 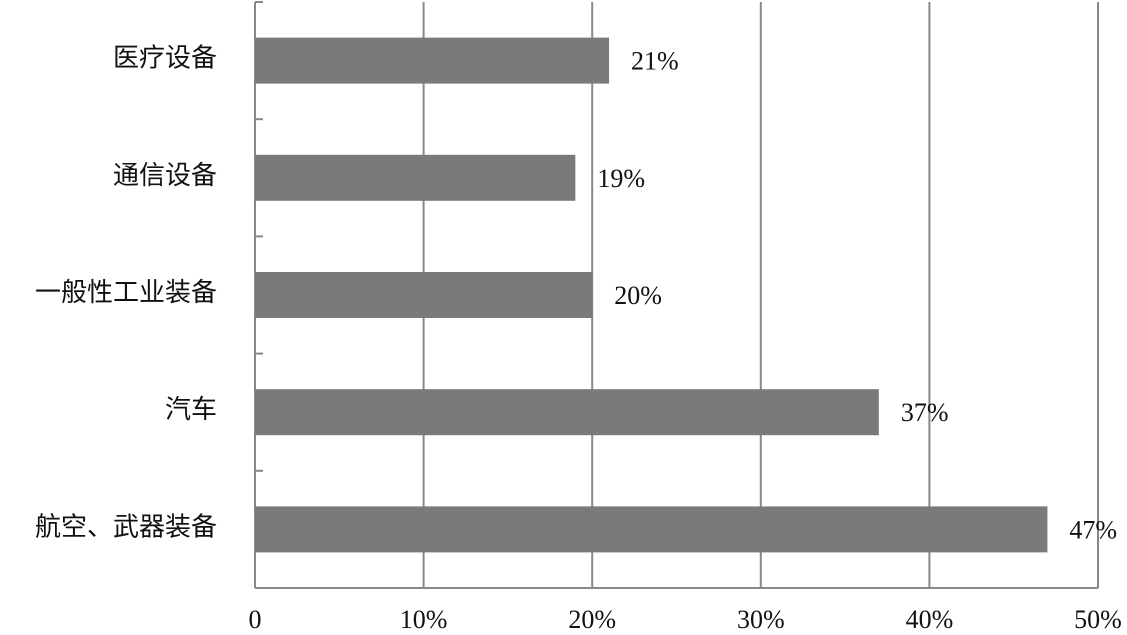 What do you see at coordinates (638, 295) in the screenshot?
I see `value-label: 20%` at bounding box center [638, 295].